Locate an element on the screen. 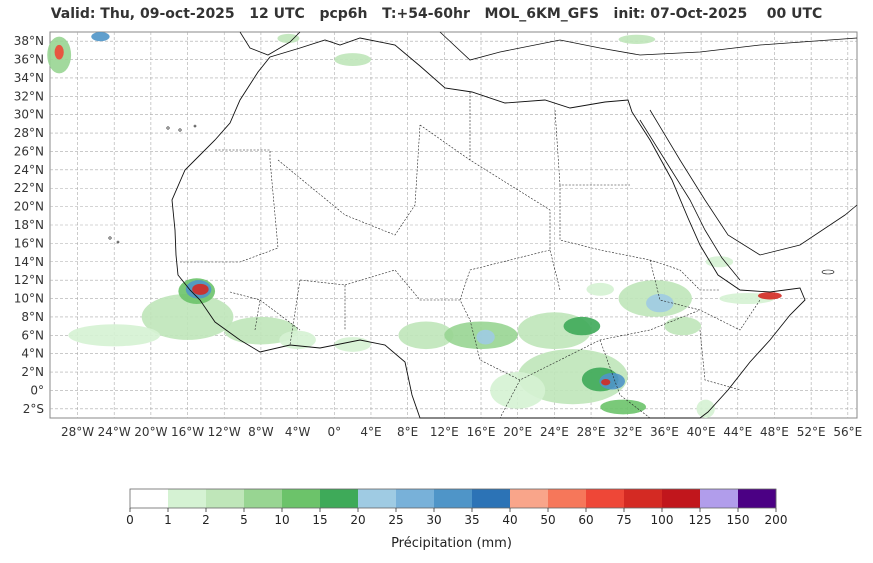 The height and width of the screenshot is (563, 873). lat-tick-label: 24°N is located at coordinates (29, 170).